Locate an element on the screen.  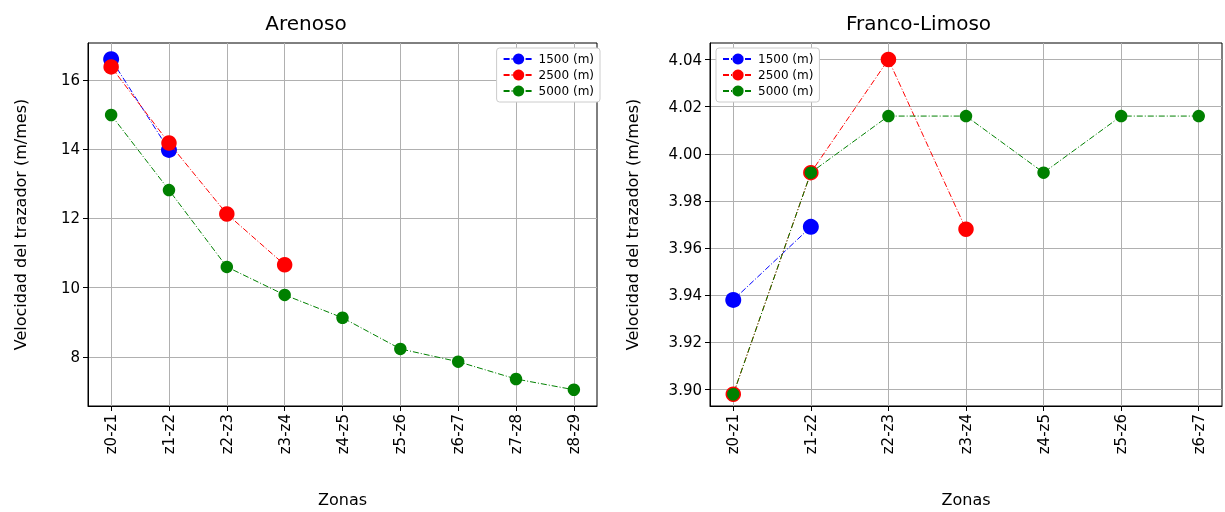
x-tick-label: z7-z8 is located at coordinates (516, 434).